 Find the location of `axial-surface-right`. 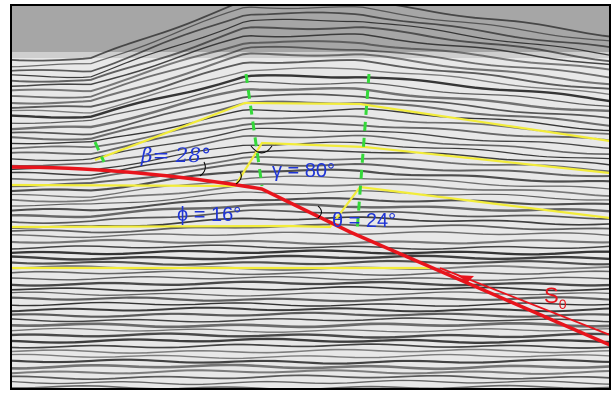

axial-surface-right is located at coordinates (363, 153).